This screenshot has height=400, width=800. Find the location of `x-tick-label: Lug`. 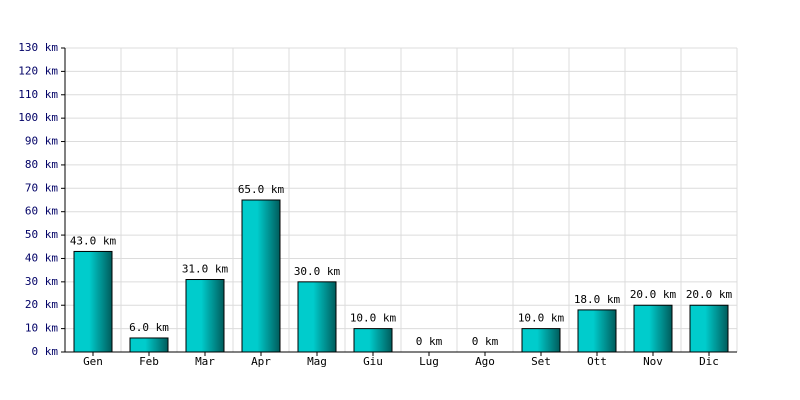

x-tick-label: Lug is located at coordinates (429, 361).